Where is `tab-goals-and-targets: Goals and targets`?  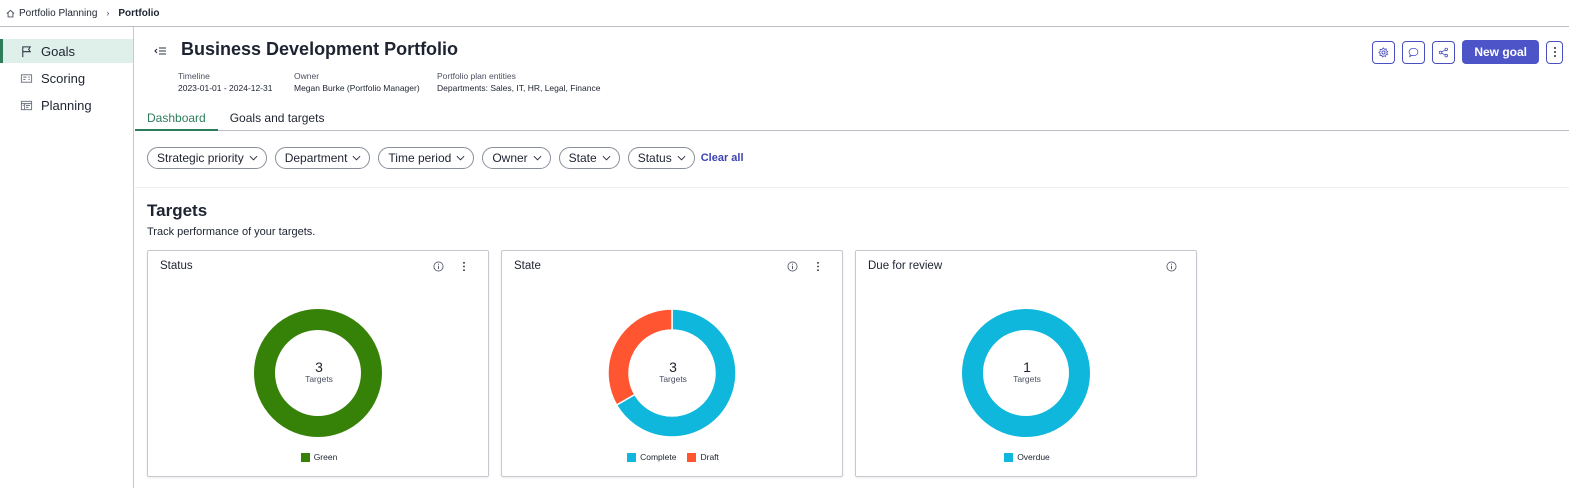
tab-goals-and-targets: Goals and targets is located at coordinates (277, 118).